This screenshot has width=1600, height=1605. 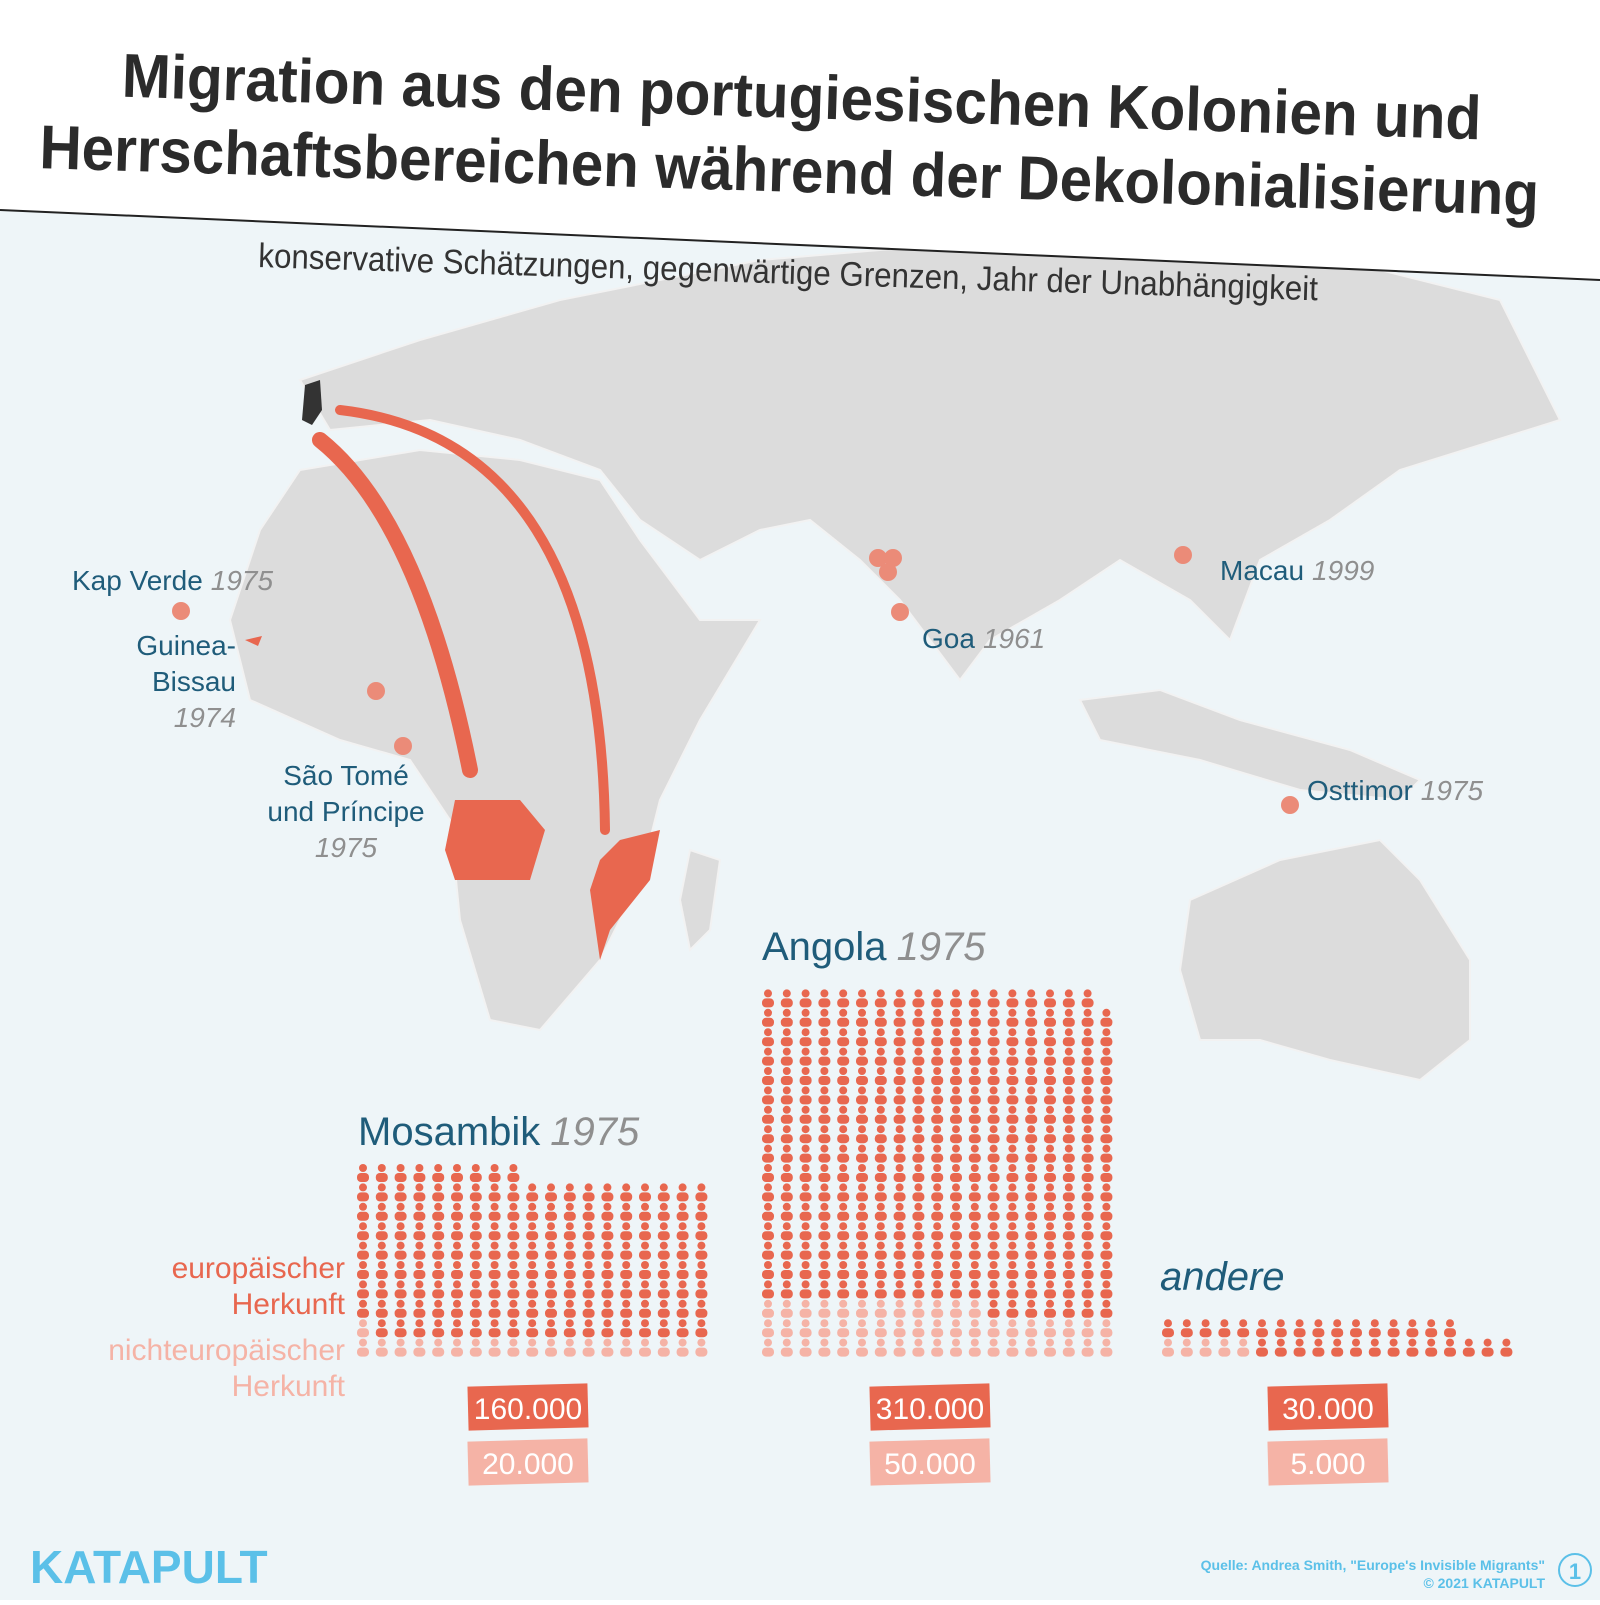 What do you see at coordinates (289, 1304) in the screenshot?
I see `legend-label: Herkunft` at bounding box center [289, 1304].